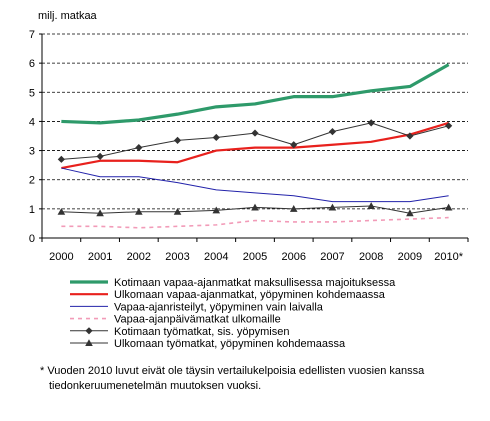 The height and width of the screenshot is (421, 490). I want to click on x-tick-label: 2010*, so click(448, 257).